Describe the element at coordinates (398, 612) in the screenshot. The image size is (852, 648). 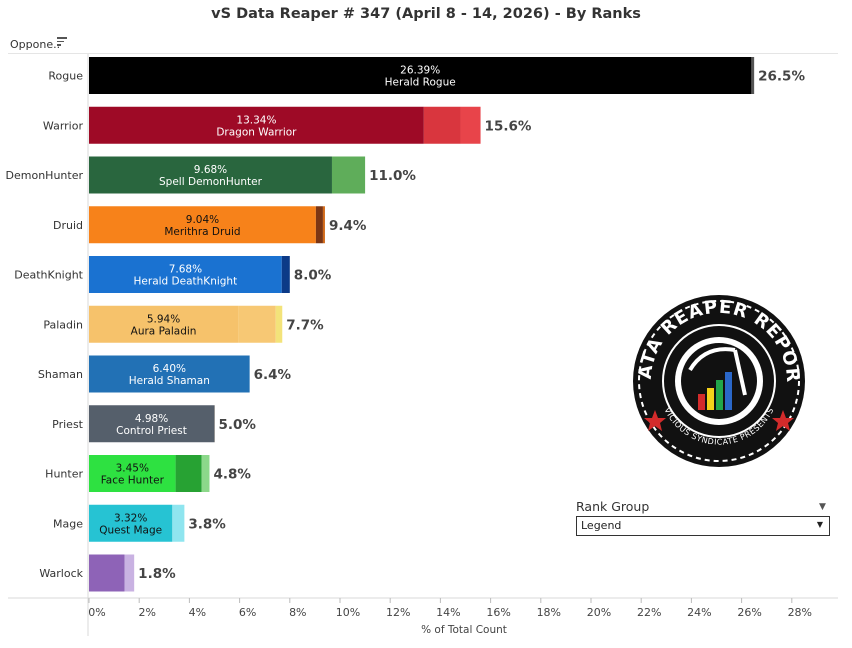
I see `x-tick-label: 12%` at that location.